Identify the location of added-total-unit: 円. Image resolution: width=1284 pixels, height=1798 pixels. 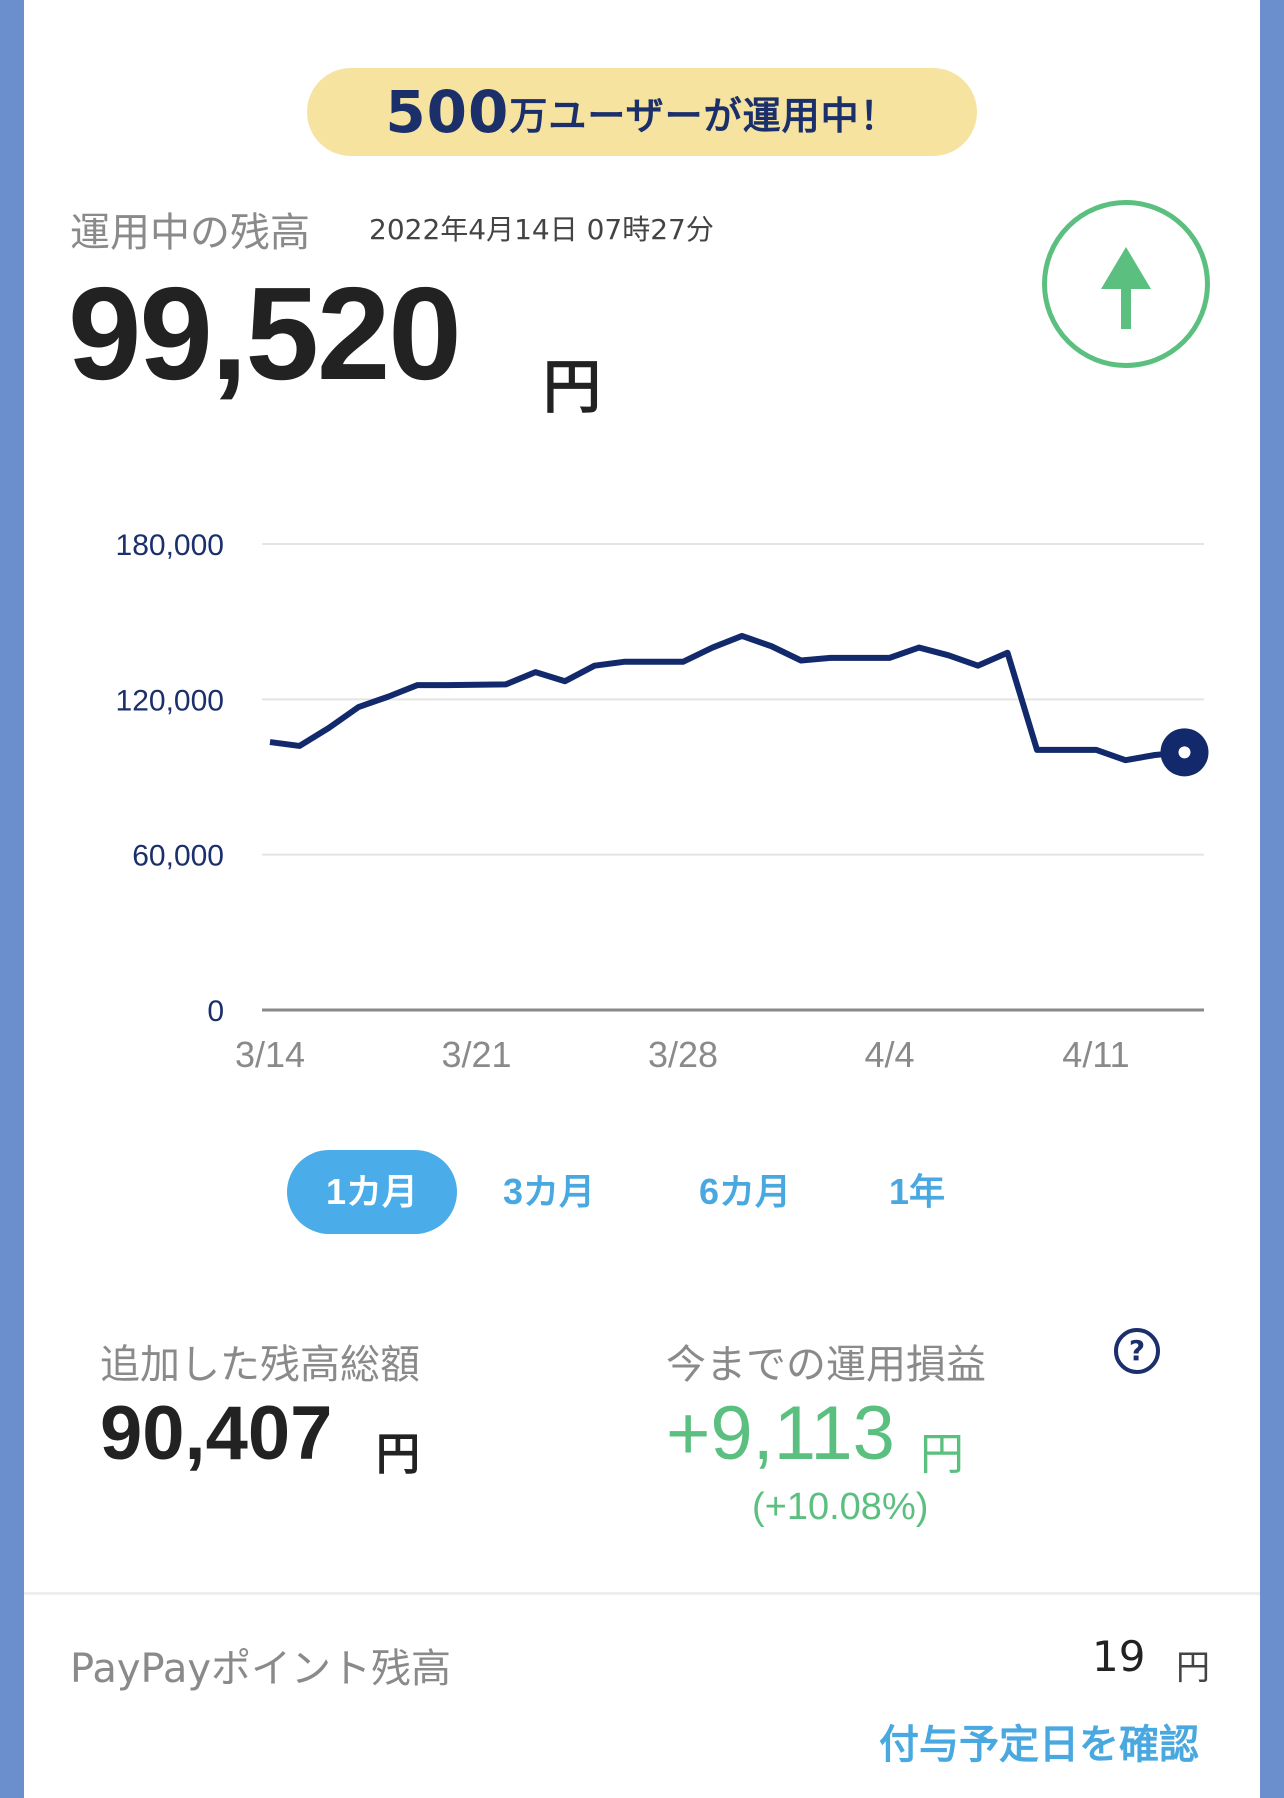
(398, 1454).